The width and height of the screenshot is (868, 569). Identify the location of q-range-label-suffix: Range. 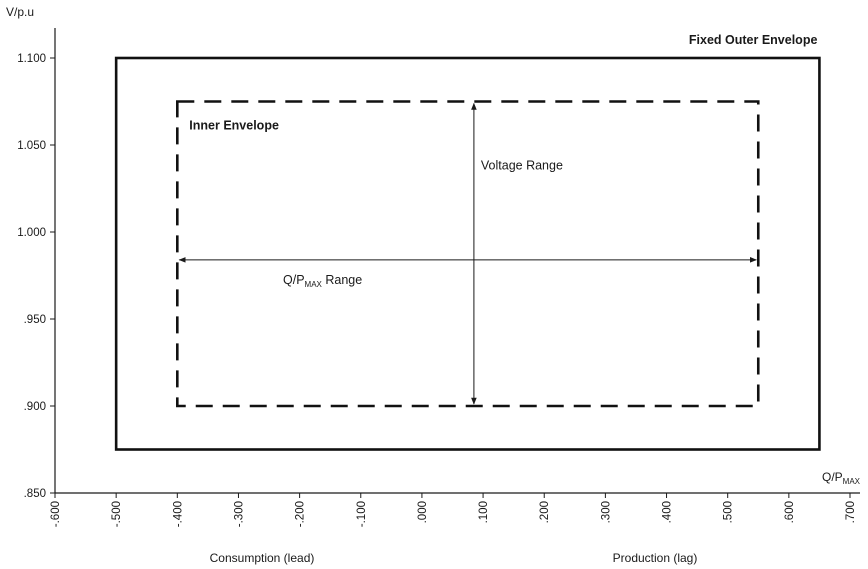
(342, 280).